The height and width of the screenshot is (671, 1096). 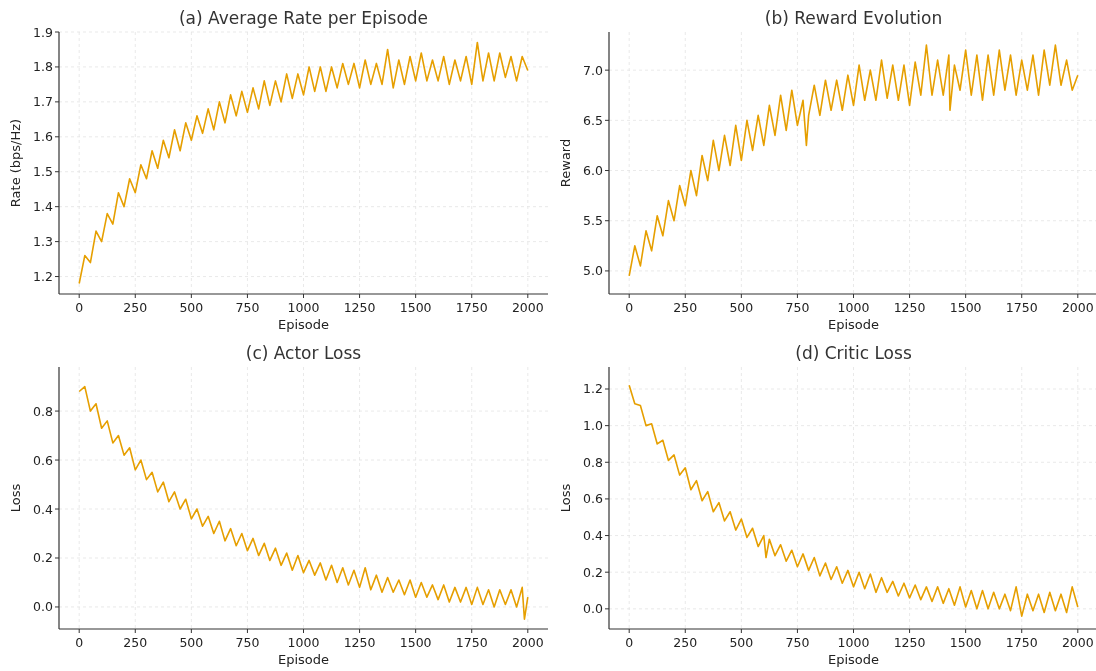 What do you see at coordinates (303, 353) in the screenshot?
I see `chart-title: (c) Actor Loss` at bounding box center [303, 353].